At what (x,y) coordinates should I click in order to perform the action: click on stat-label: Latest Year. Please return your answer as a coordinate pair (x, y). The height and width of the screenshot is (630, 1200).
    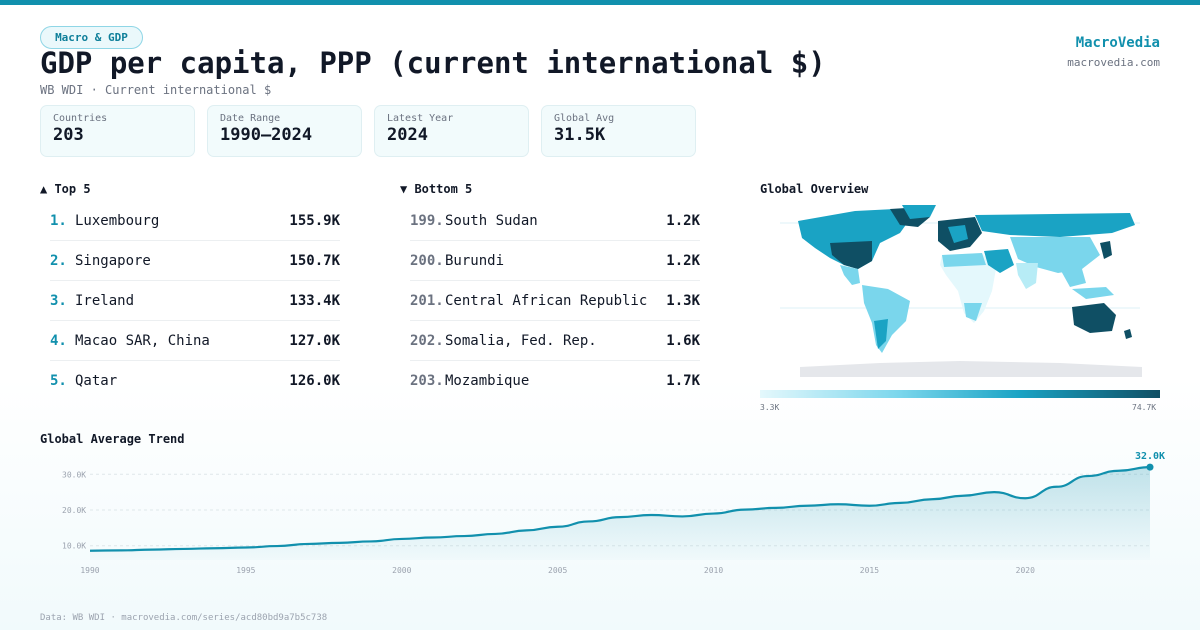
    Looking at the image, I should click on (420, 118).